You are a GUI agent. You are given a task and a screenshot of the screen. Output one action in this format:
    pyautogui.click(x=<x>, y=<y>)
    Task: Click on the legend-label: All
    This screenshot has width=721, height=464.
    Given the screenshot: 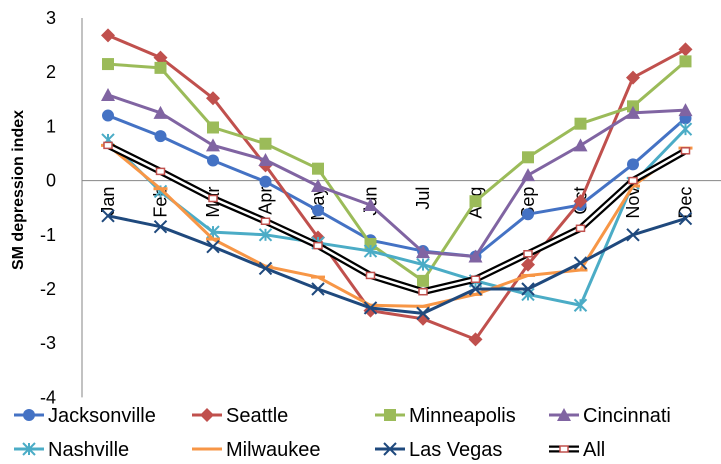 What is the action you would take?
    pyautogui.click(x=594, y=450)
    